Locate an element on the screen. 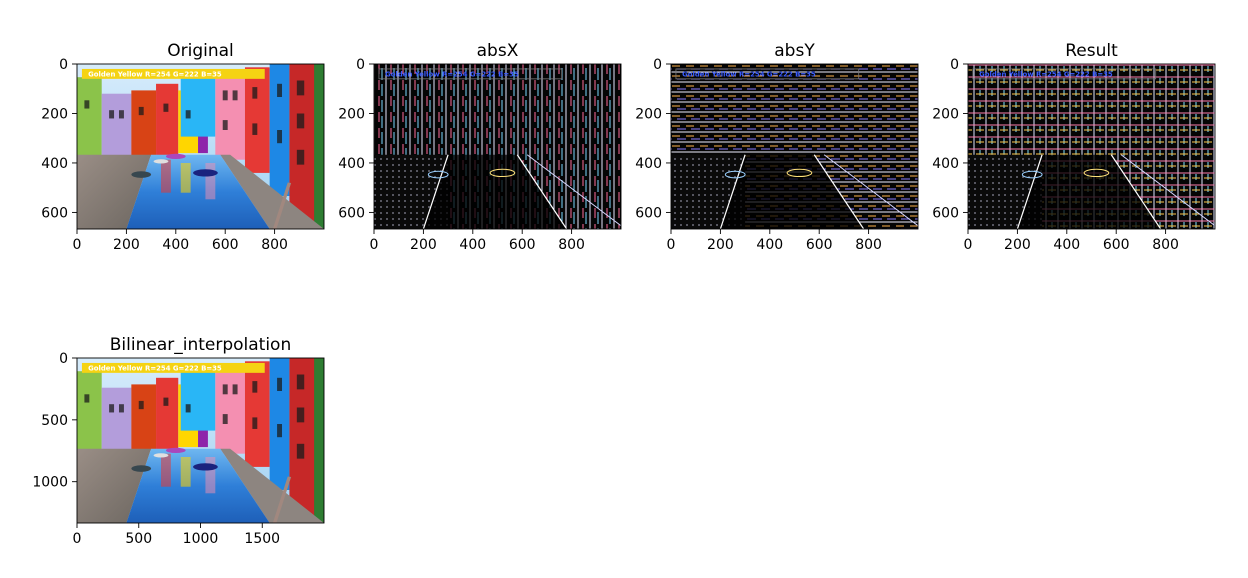 The width and height of the screenshot is (1248, 578). absy-xtick-label: 400 is located at coordinates (769, 245).